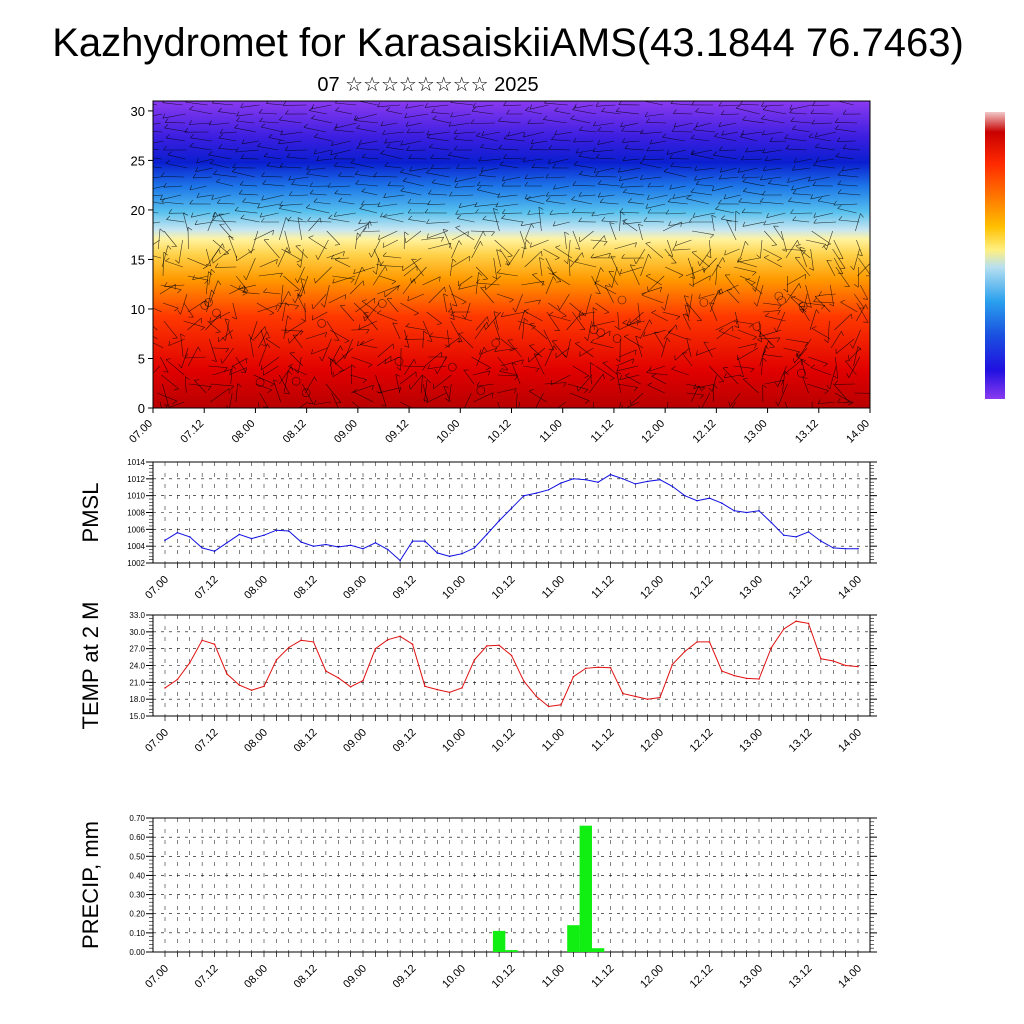 The height and width of the screenshot is (1024, 1024). What do you see at coordinates (553, 976) in the screenshot?
I see `precip-x-tick-label: 11.00` at bounding box center [553, 976].